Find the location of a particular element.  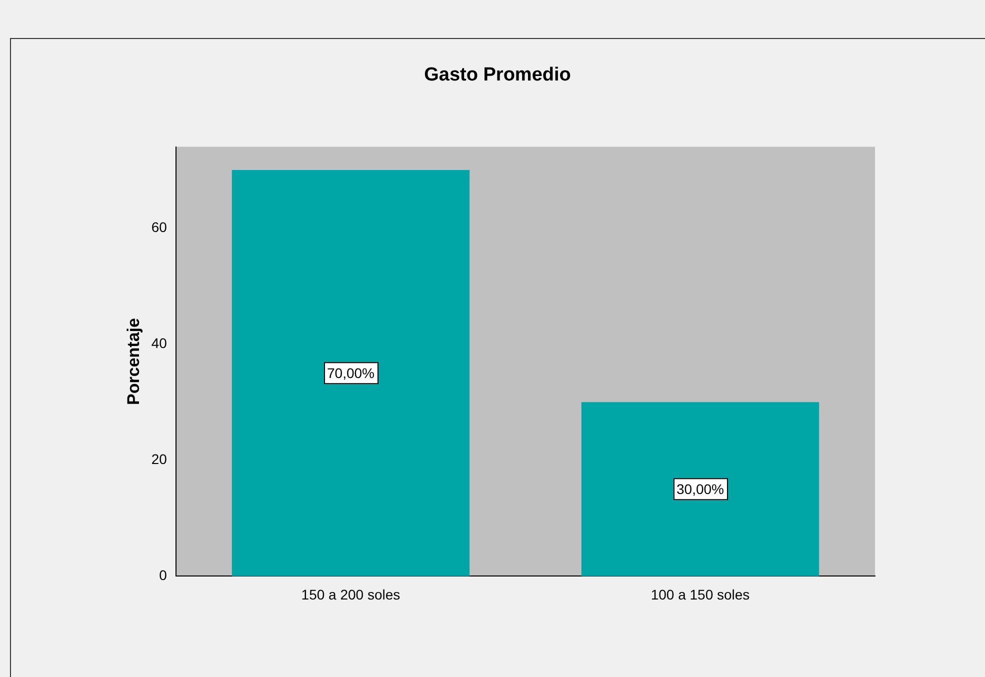

data-label: 70,00% is located at coordinates (350, 372).